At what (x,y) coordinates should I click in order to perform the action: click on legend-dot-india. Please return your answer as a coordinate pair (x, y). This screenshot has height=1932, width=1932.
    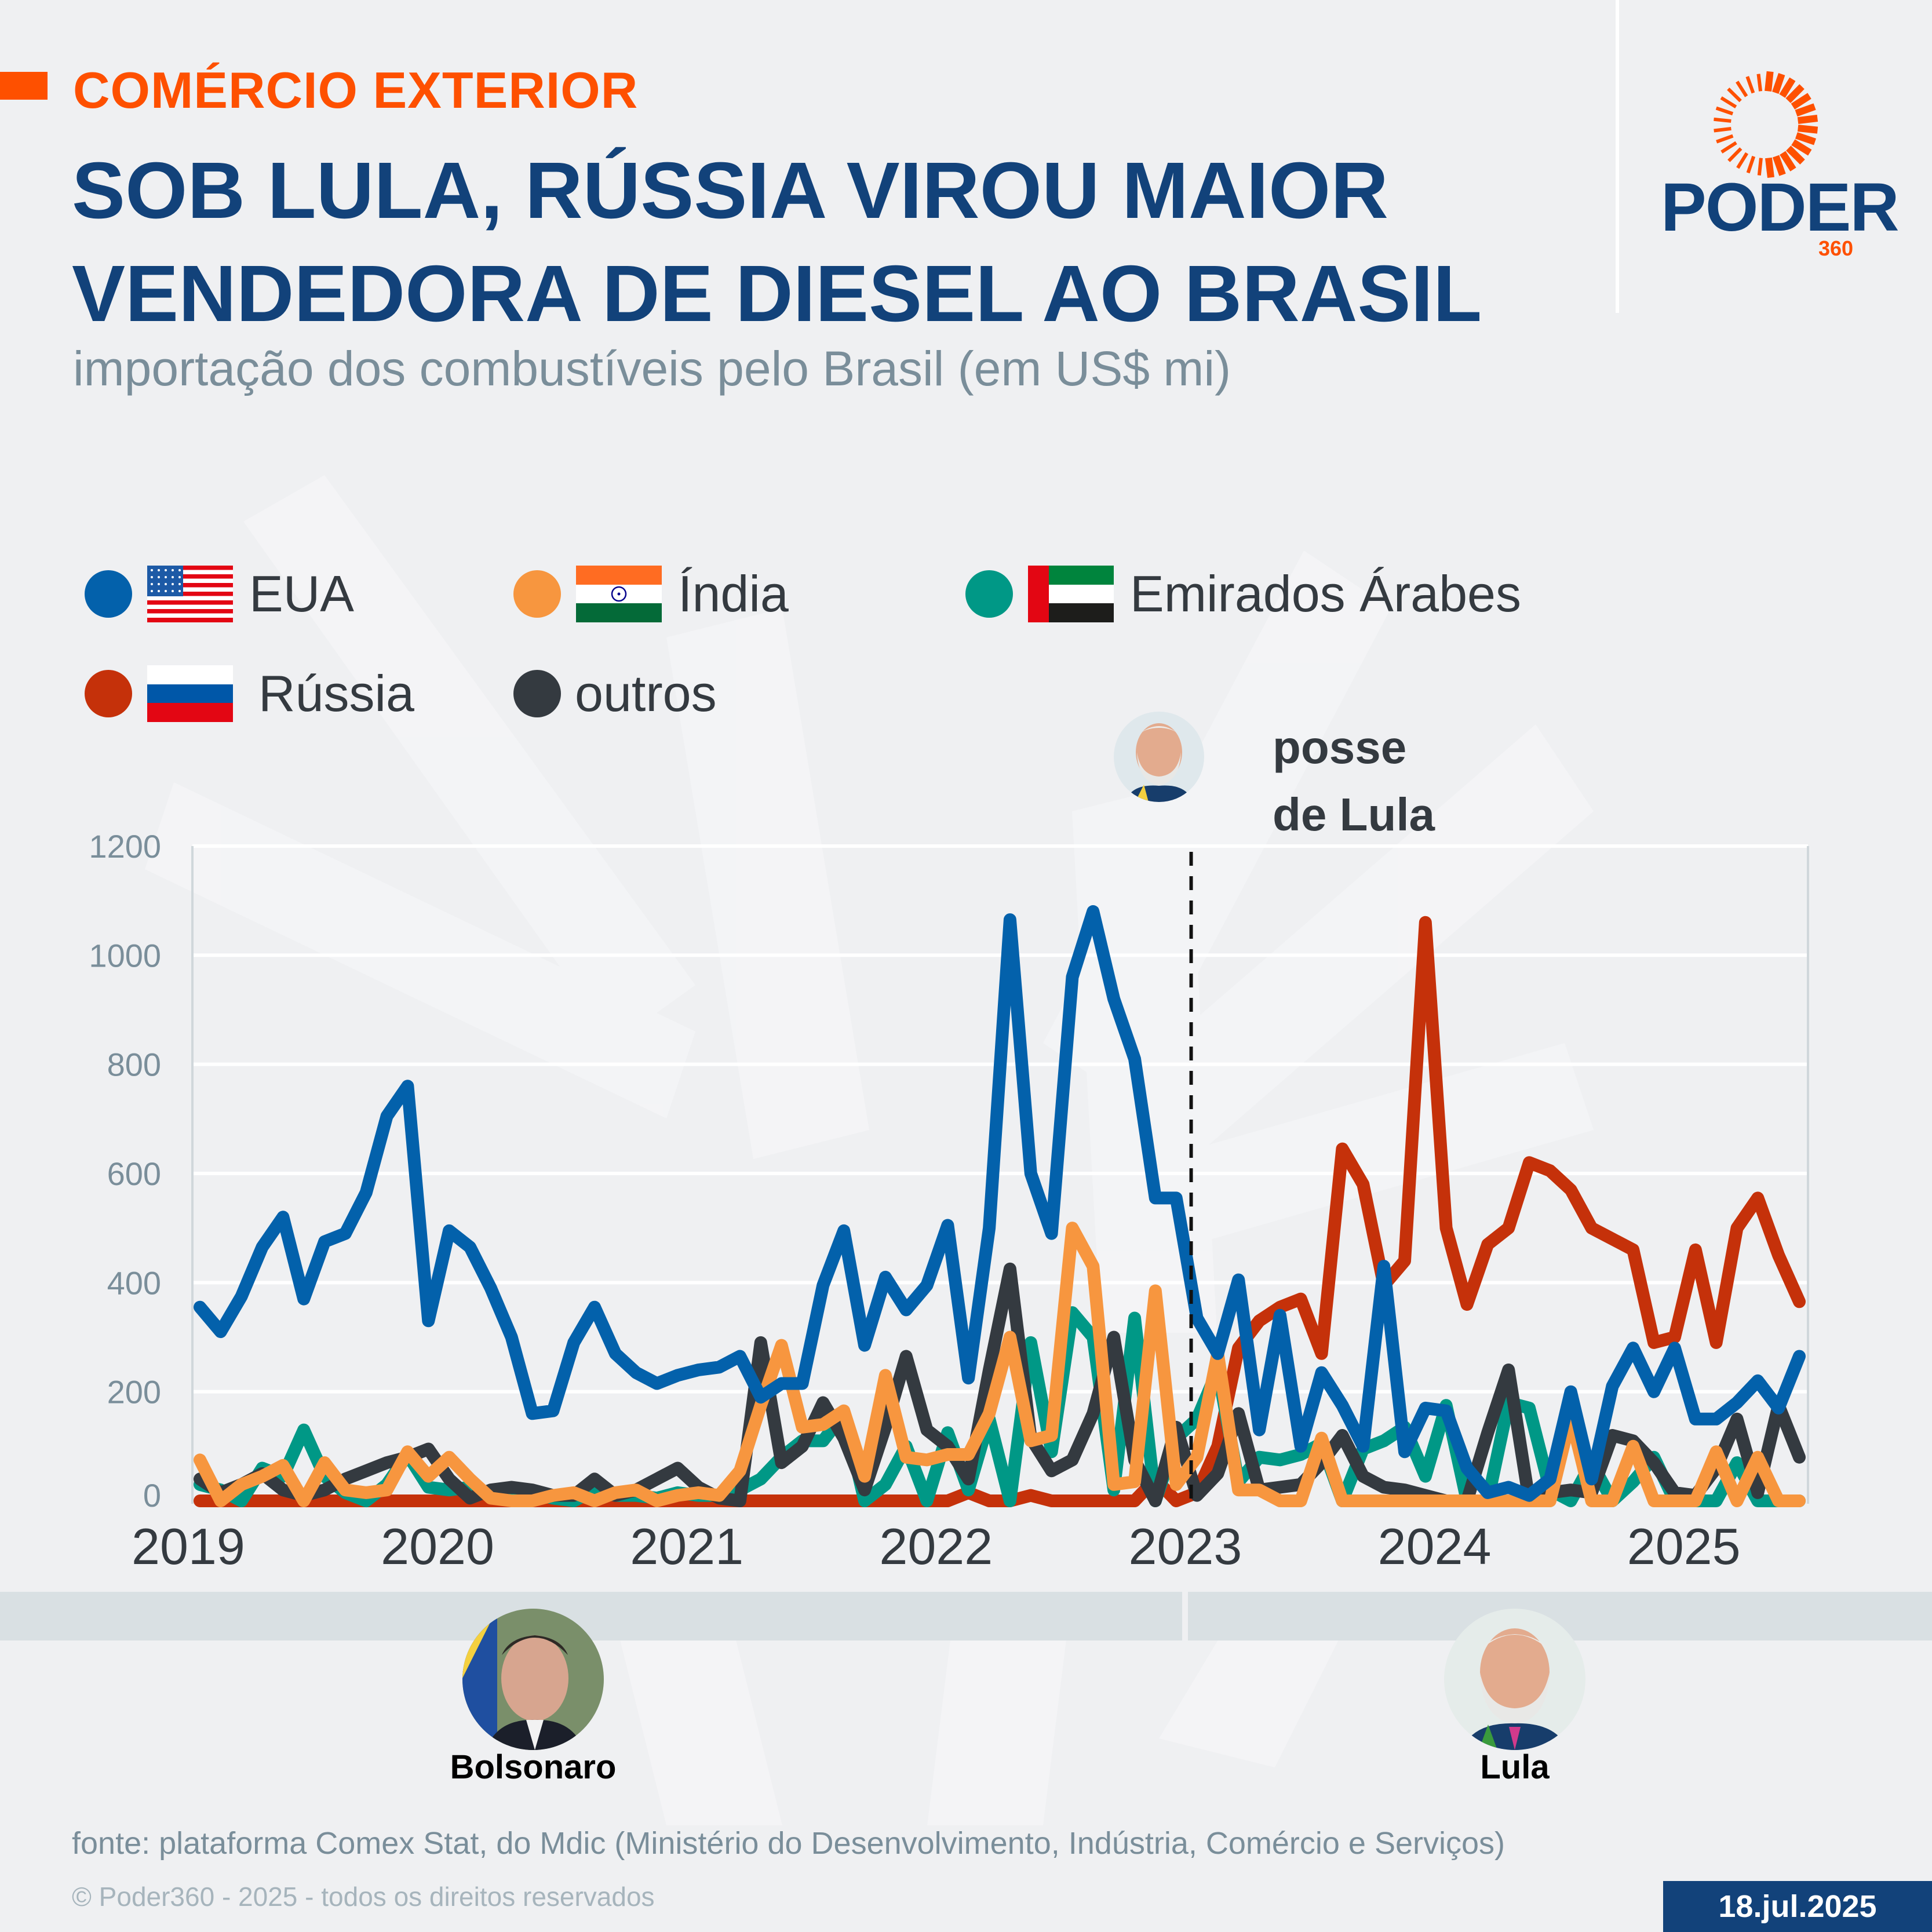
    Looking at the image, I should click on (537, 594).